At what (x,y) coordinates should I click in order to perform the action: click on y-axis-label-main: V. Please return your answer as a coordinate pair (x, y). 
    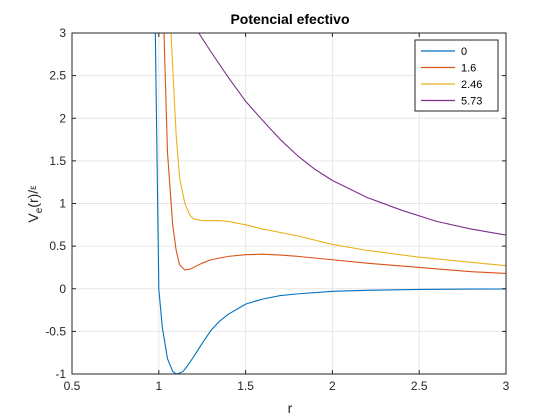
    Looking at the image, I should click on (33, 218).